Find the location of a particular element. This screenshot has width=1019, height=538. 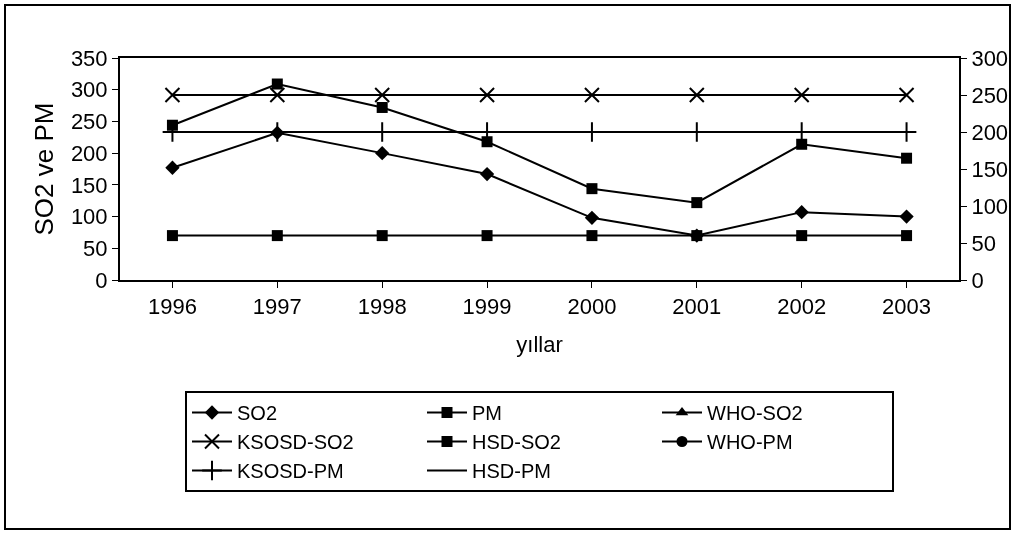

x-tick-label: 2001 is located at coordinates (697, 307).